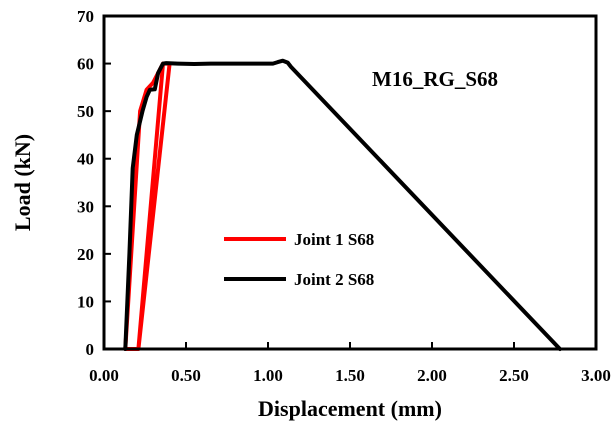  What do you see at coordinates (85, 301) in the screenshot?
I see `y-tick-label: 10` at bounding box center [85, 301].